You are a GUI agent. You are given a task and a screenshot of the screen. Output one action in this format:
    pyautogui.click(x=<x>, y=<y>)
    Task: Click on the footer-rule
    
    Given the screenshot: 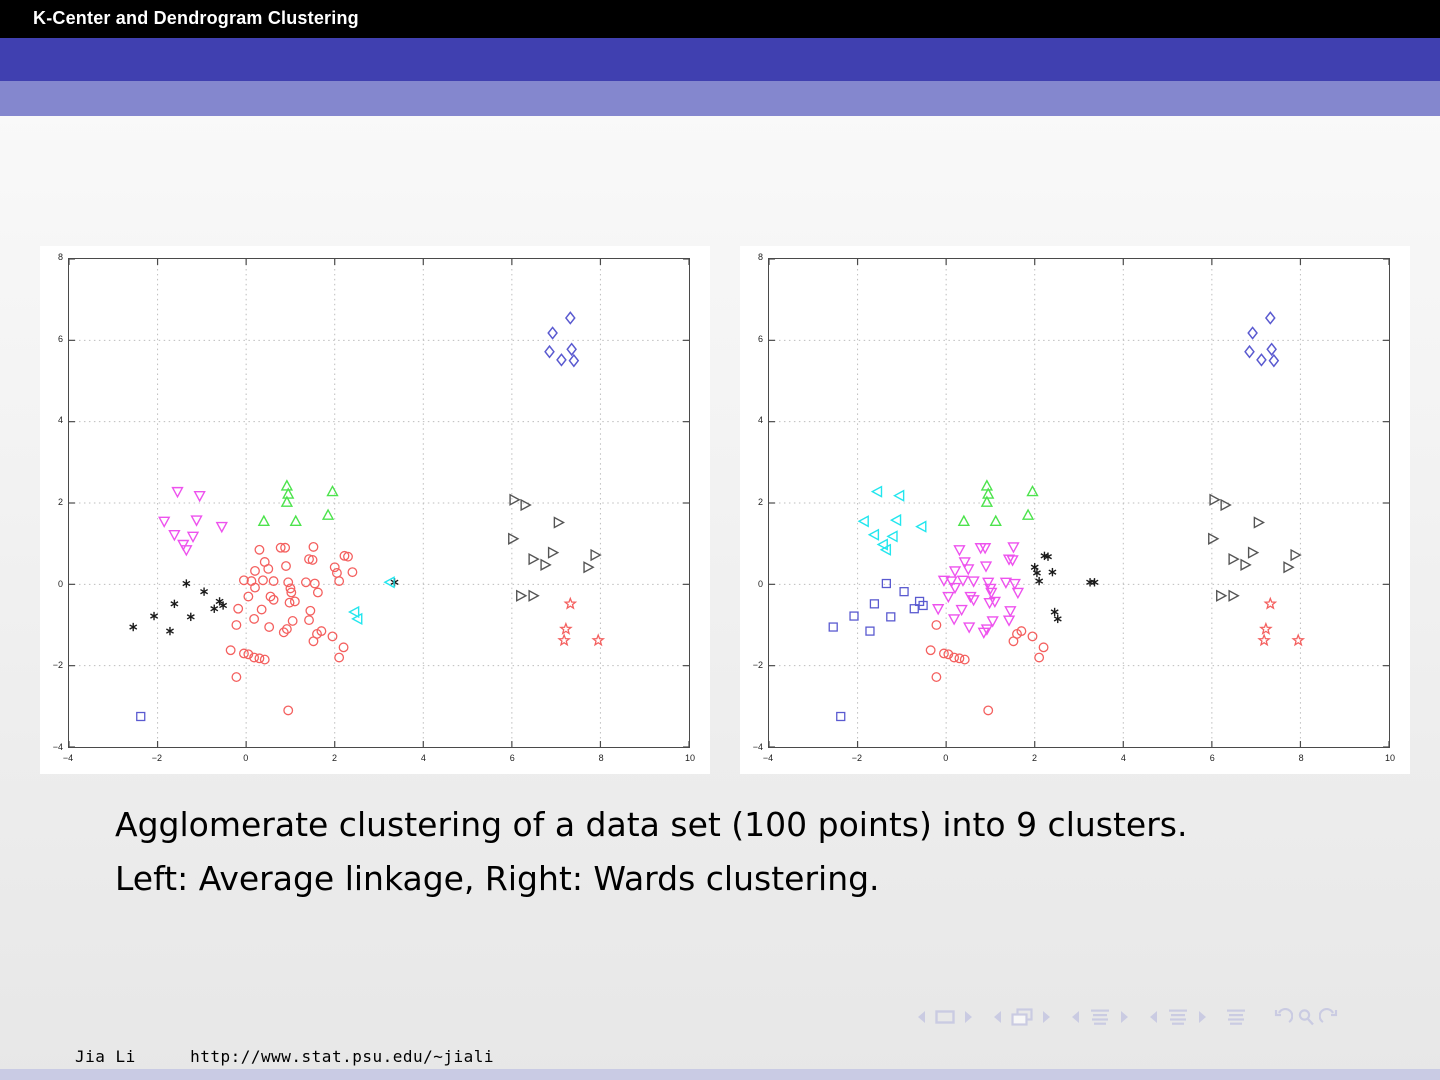 What is the action you would take?
    pyautogui.click(x=720, y=1074)
    